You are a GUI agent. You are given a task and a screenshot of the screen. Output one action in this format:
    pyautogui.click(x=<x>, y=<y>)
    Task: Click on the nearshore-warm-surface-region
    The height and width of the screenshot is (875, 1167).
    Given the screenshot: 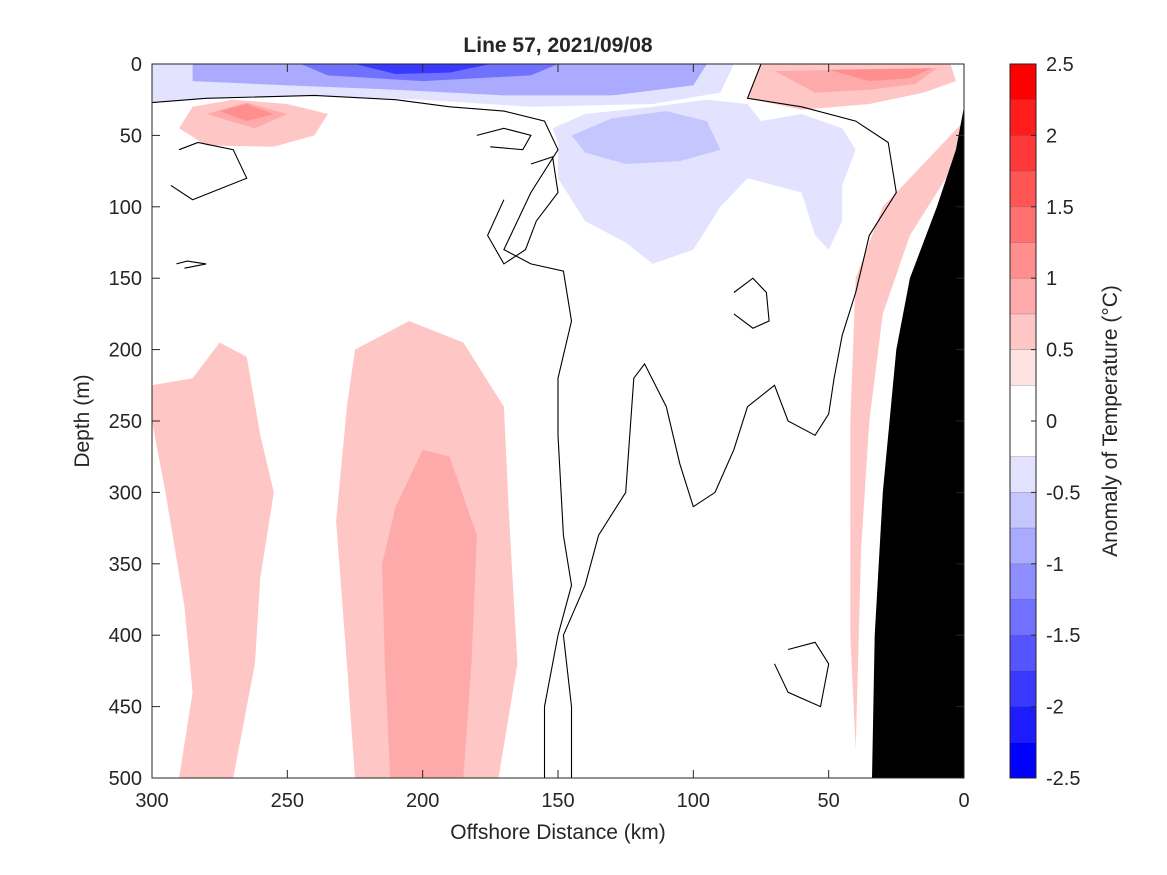 What is the action you would take?
    pyautogui.click(x=880, y=75)
    